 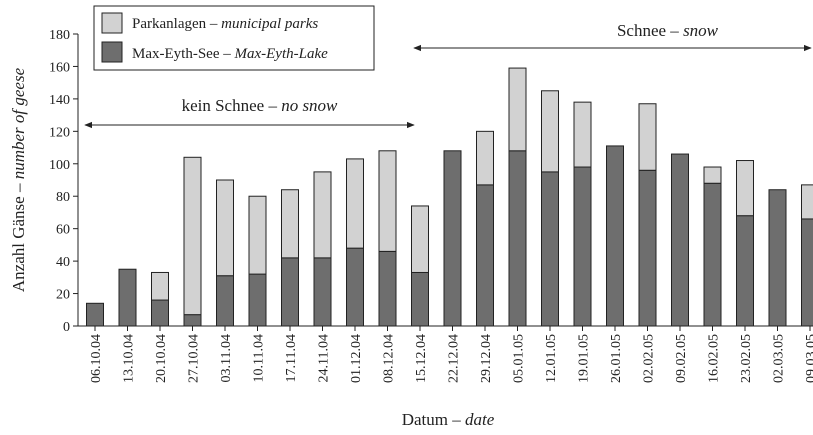 I want to click on y-tick-label: 80, so click(x=63, y=197).